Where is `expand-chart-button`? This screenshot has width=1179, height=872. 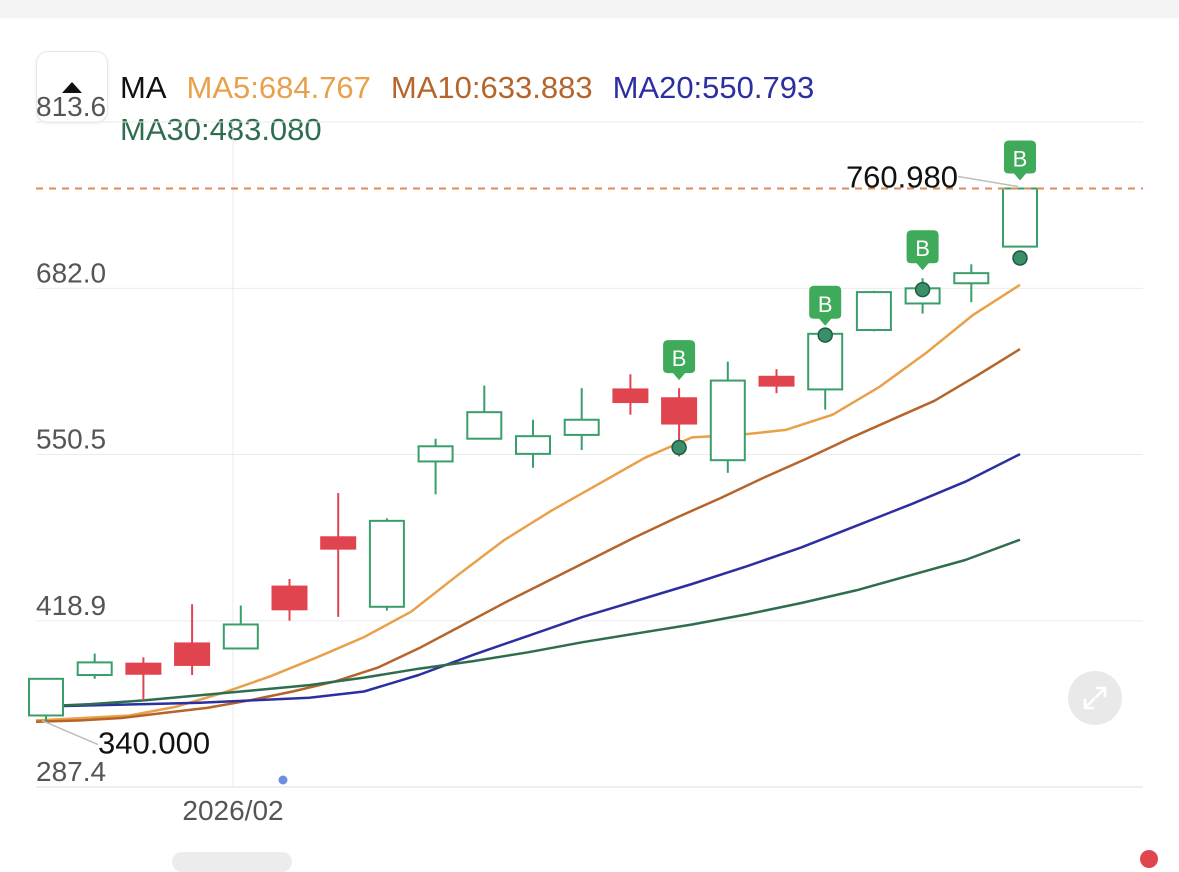 expand-chart-button is located at coordinates (1095, 698).